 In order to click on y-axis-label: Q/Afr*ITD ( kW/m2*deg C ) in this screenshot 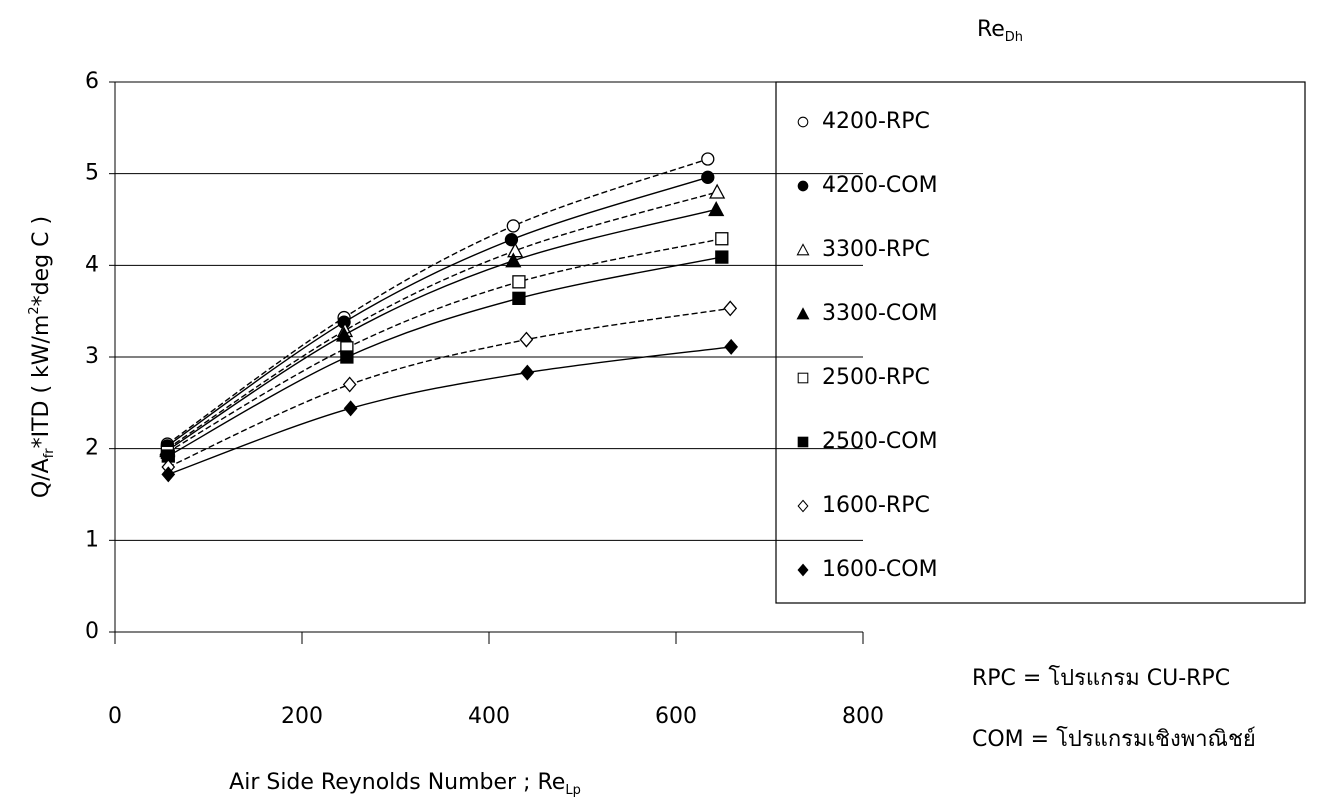, I will do `click(42, 357)`.